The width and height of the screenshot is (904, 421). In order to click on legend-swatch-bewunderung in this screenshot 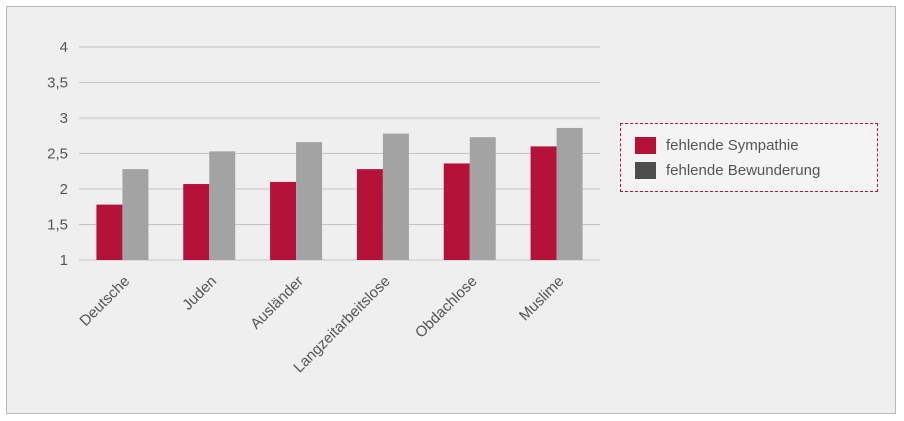, I will do `click(645, 170)`.